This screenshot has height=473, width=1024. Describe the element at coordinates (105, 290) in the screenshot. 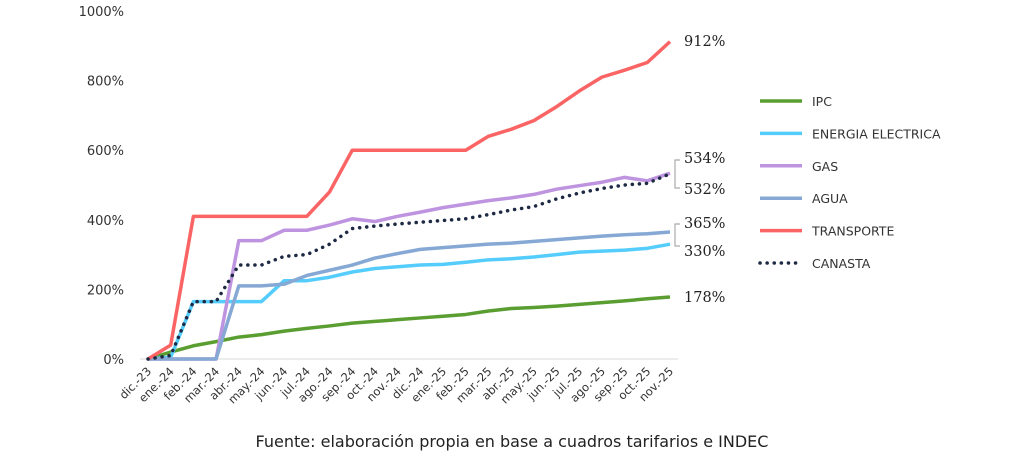

I see `y-tick-label: 200%` at that location.